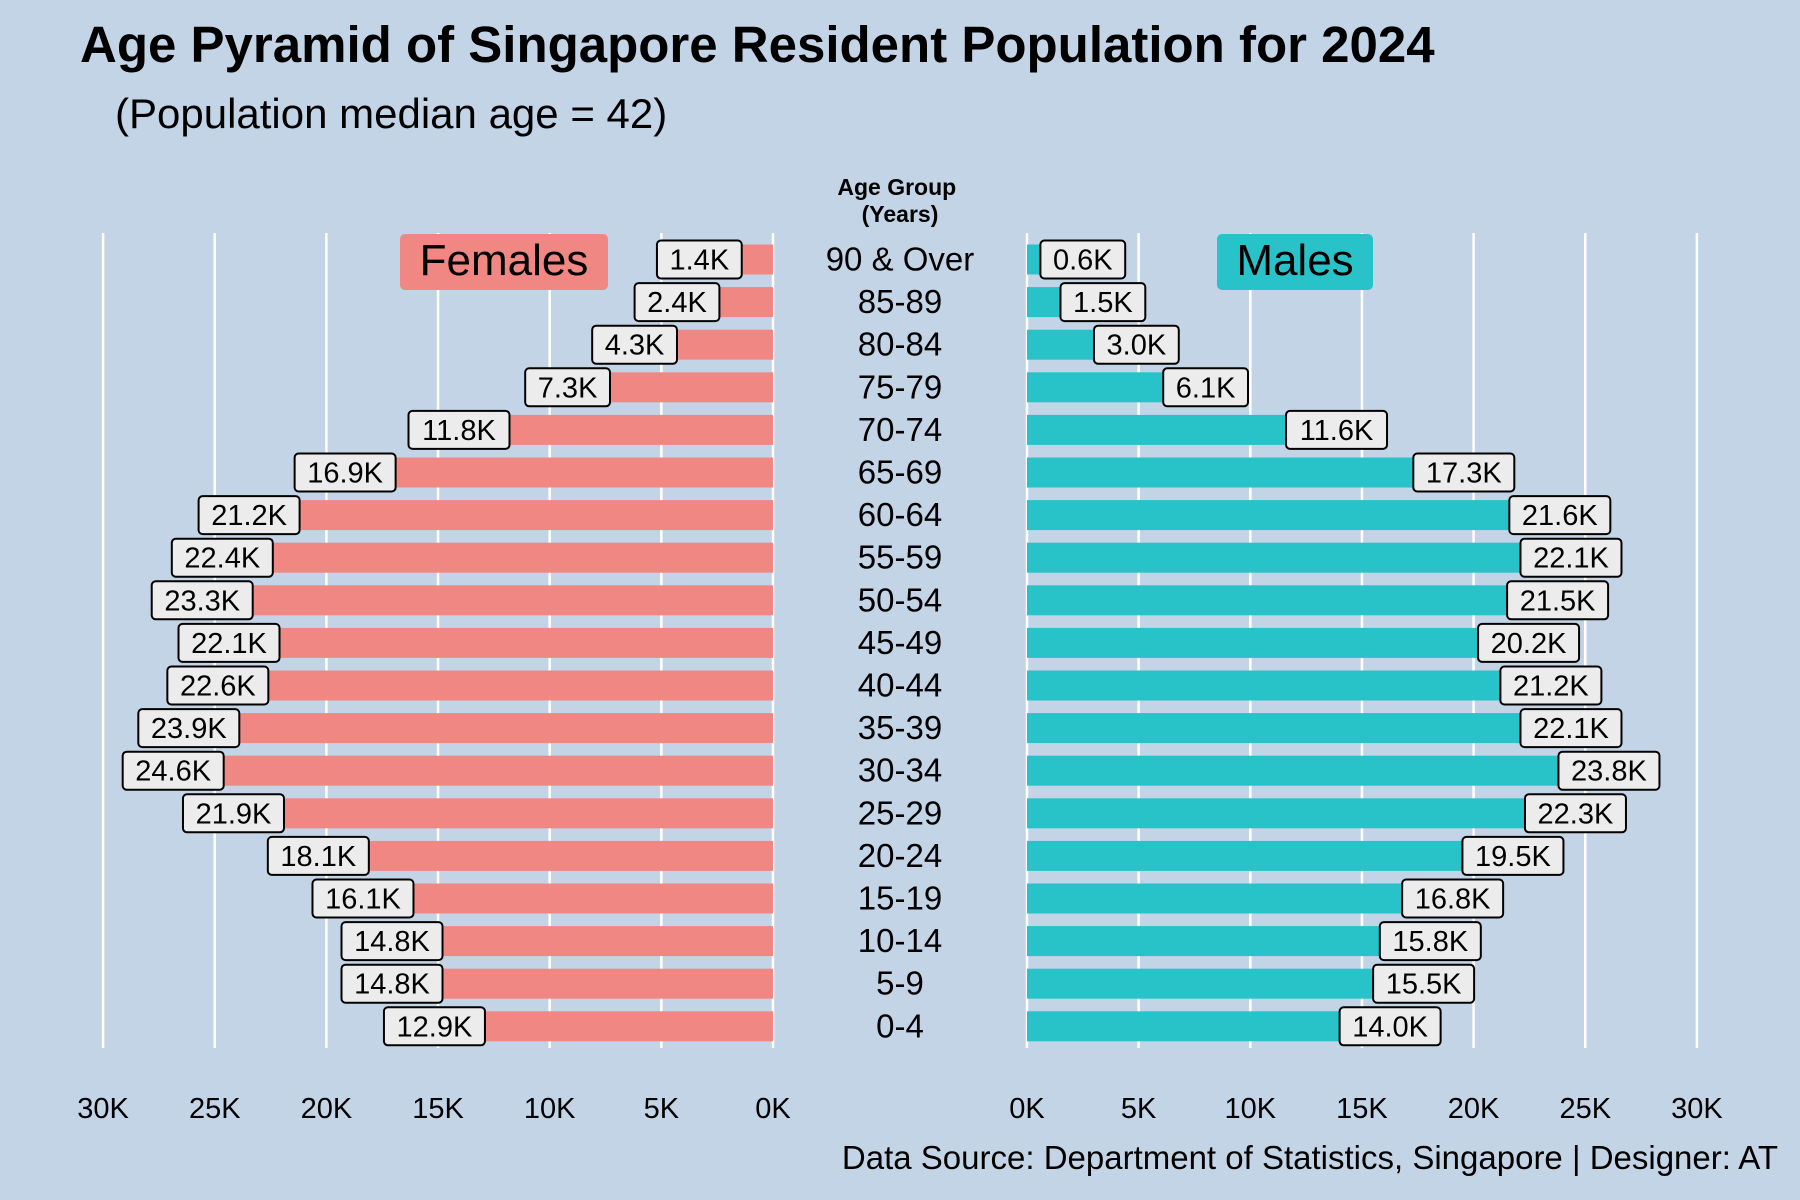 Image resolution: width=1800 pixels, height=1200 pixels. Describe the element at coordinates (459, 431) in the screenshot. I see `value-label-female: 11.8K` at that location.